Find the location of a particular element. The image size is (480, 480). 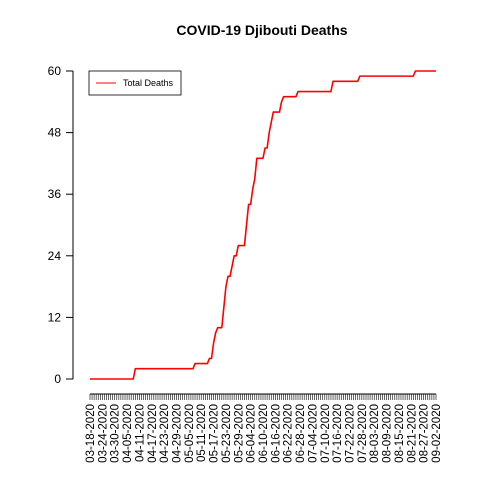

x-tick-label: 09-02-2020 is located at coordinates (437, 433).